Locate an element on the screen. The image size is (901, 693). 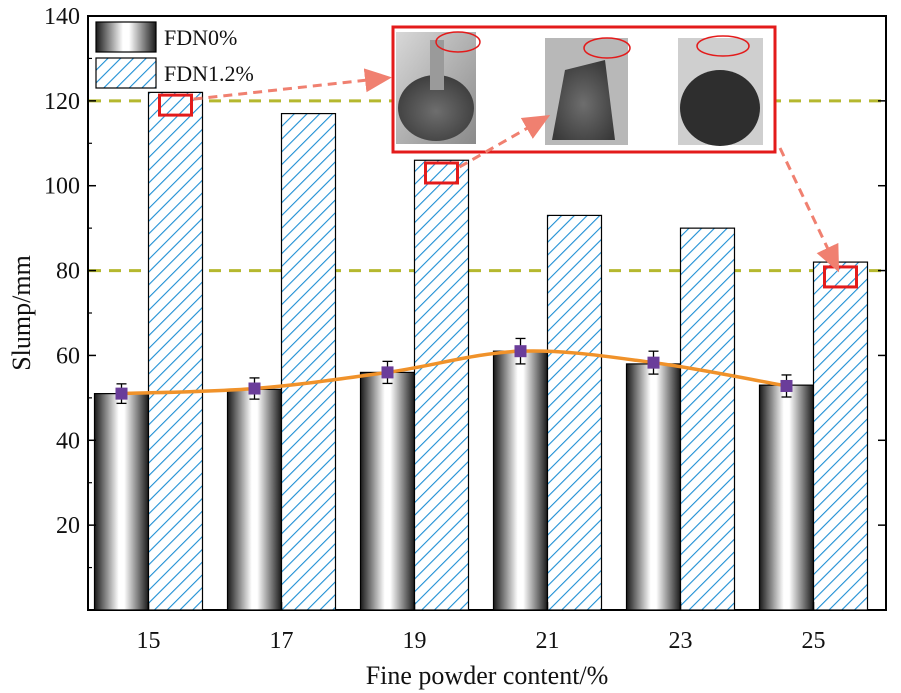
x-tick-label-25: 25 is located at coordinates (814, 641).